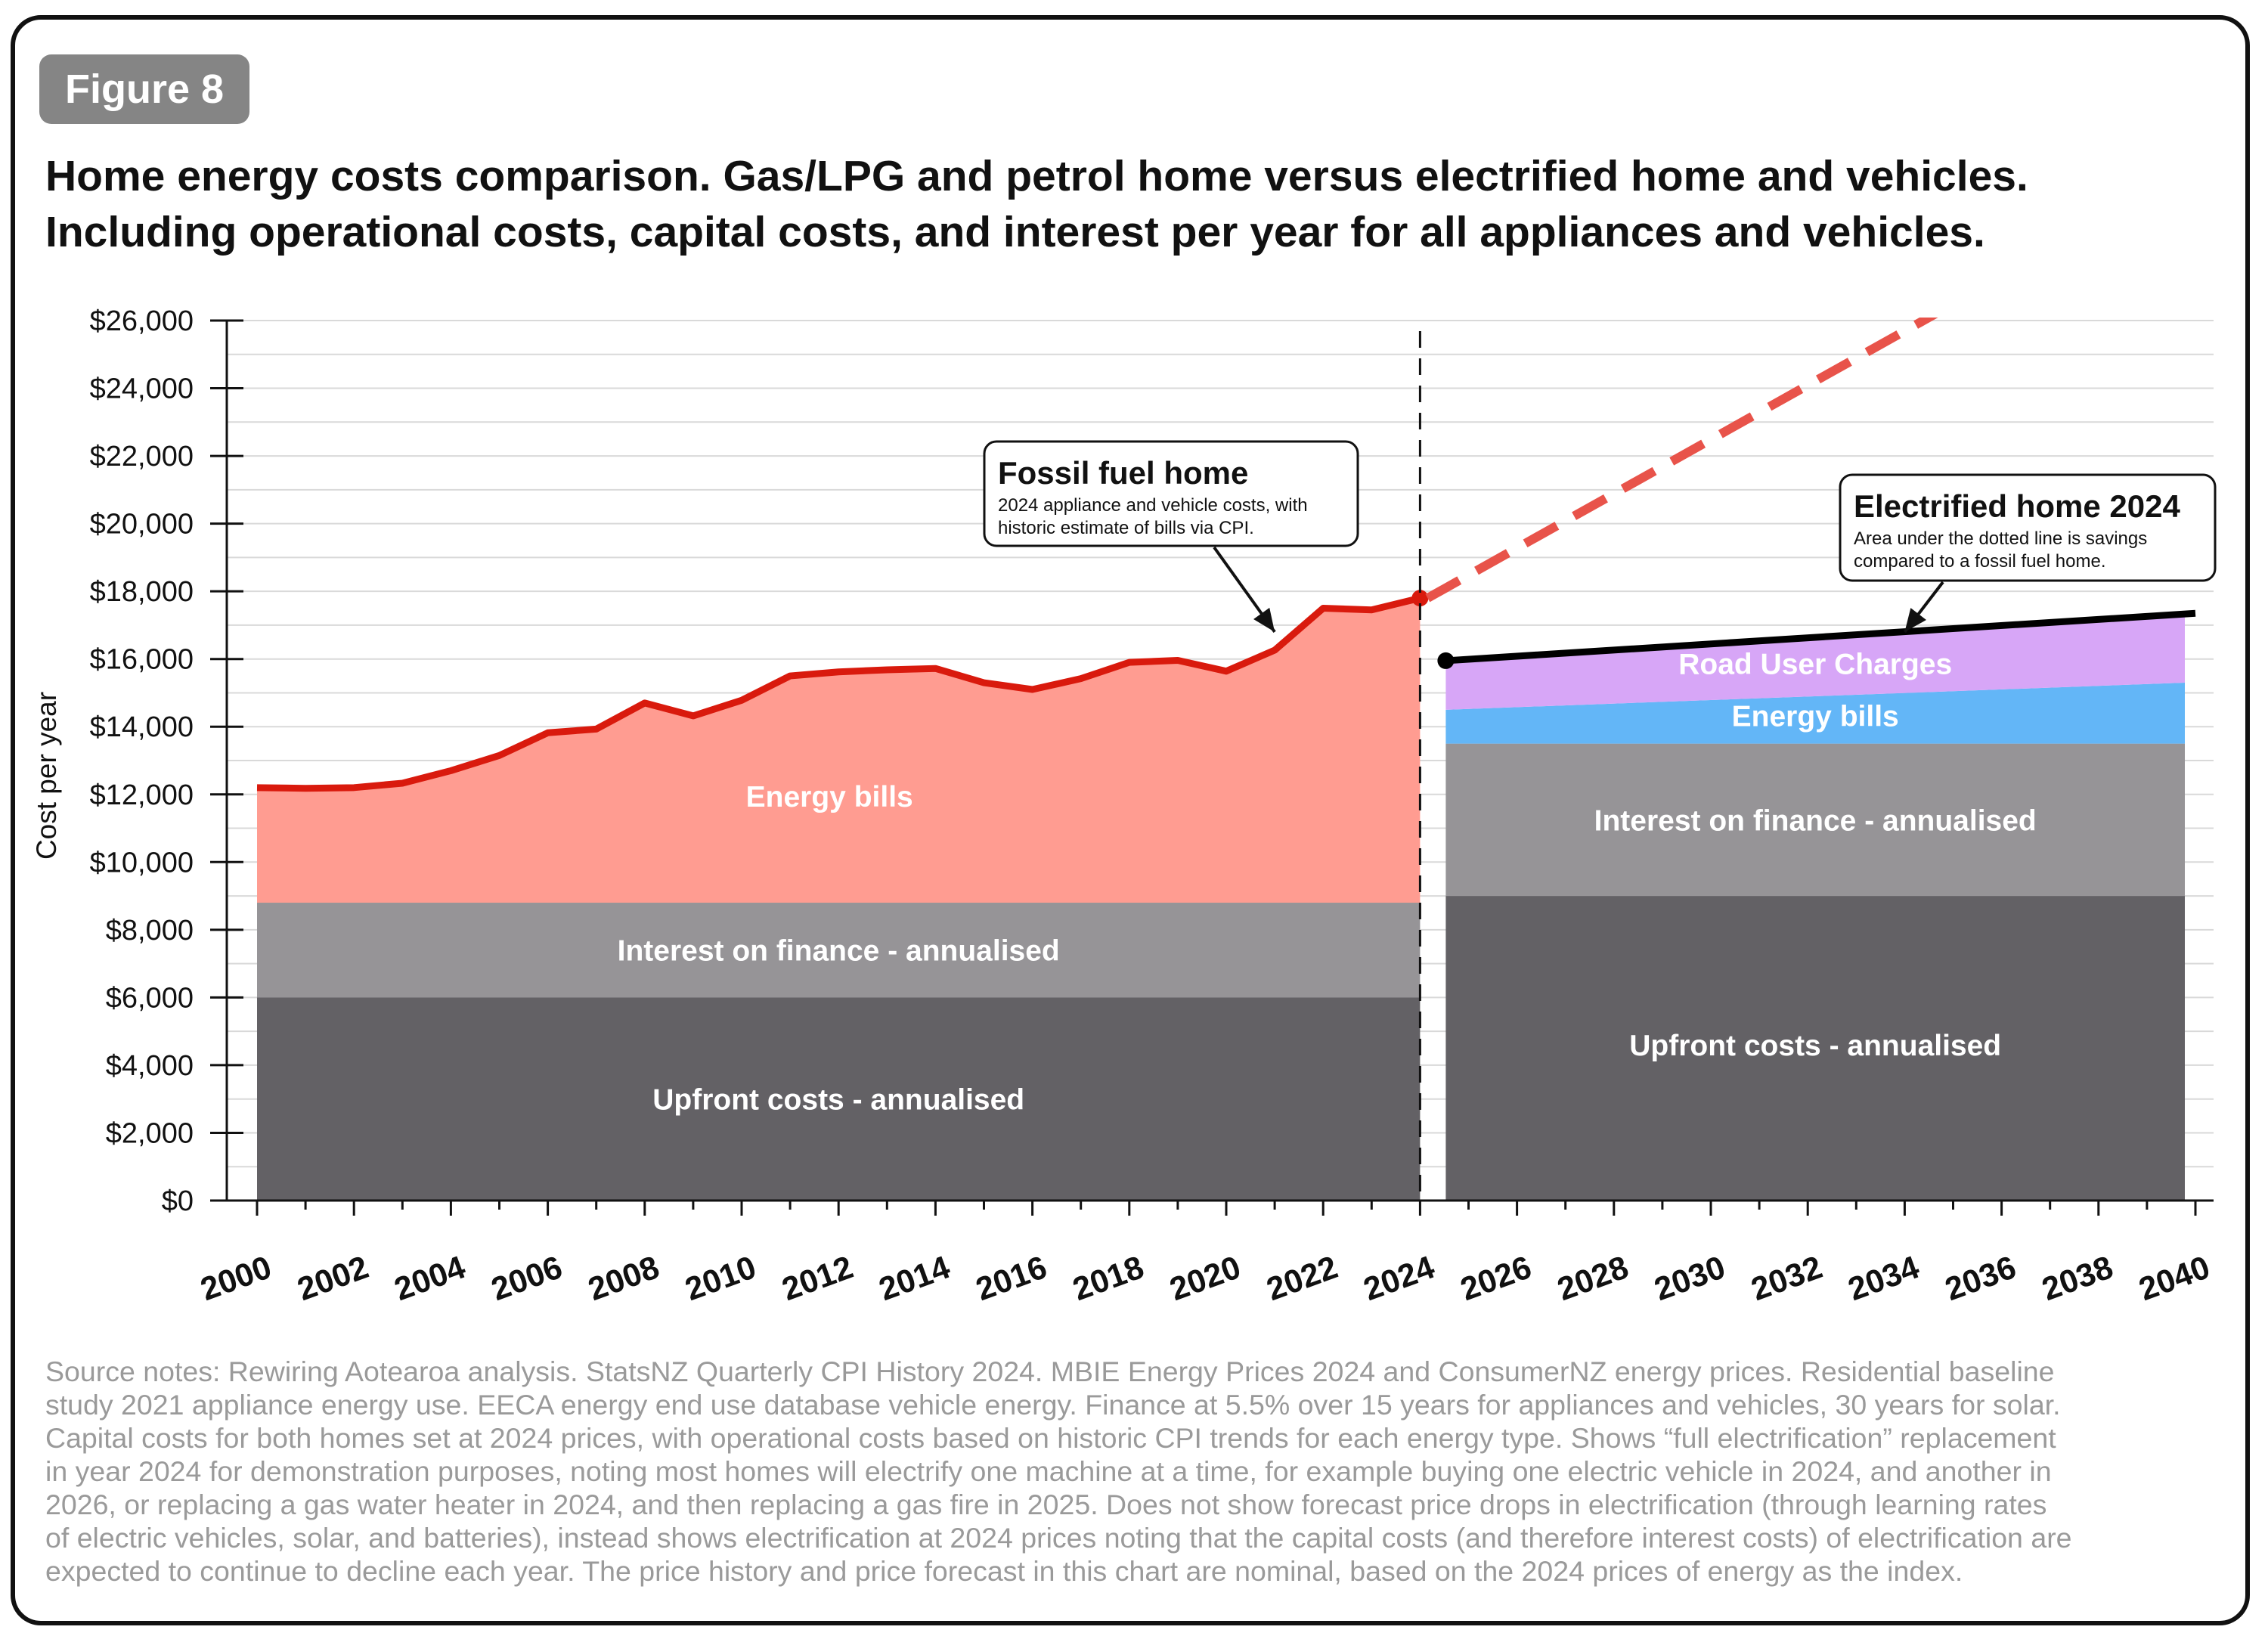  What do you see at coordinates (1815, 665) in the screenshot?
I see `electrified-road-user-charges-label: Road User Charges` at bounding box center [1815, 665].